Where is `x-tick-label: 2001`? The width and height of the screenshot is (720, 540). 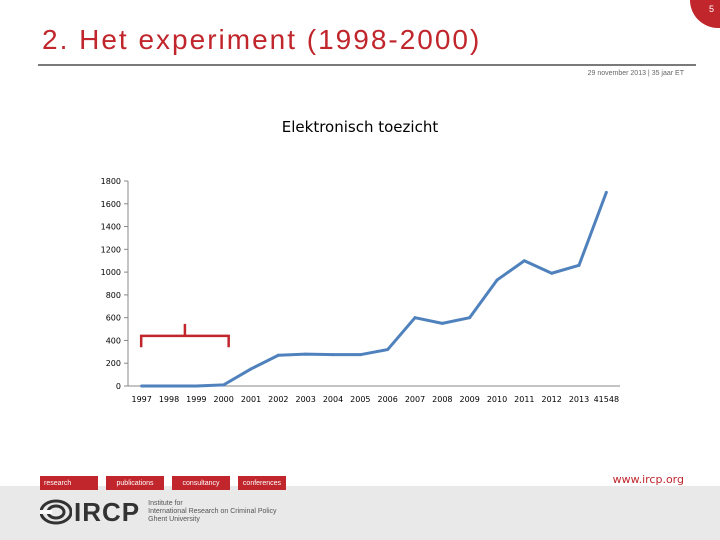
x-tick-label: 2001 is located at coordinates (251, 399).